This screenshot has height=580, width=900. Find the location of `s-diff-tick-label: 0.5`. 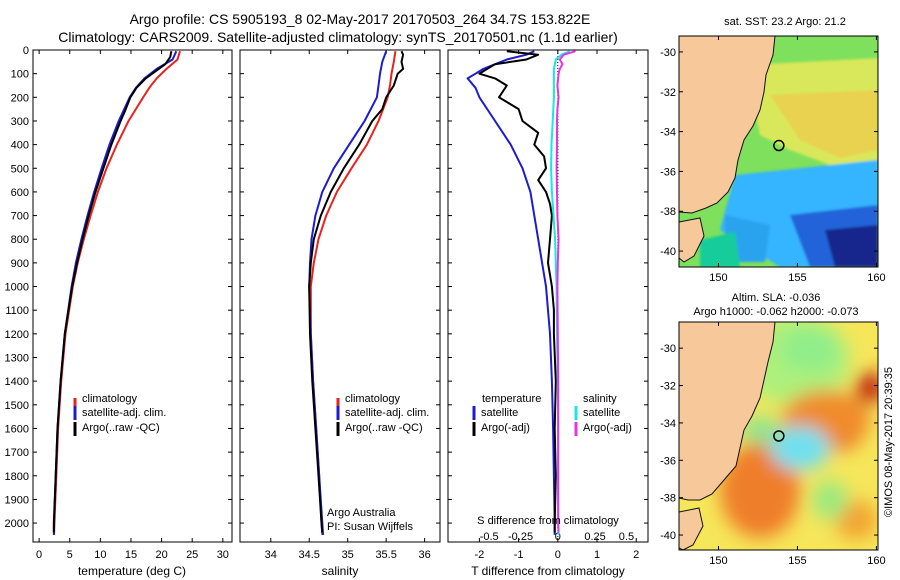

s-diff-tick-label: 0.5 is located at coordinates (626, 537).